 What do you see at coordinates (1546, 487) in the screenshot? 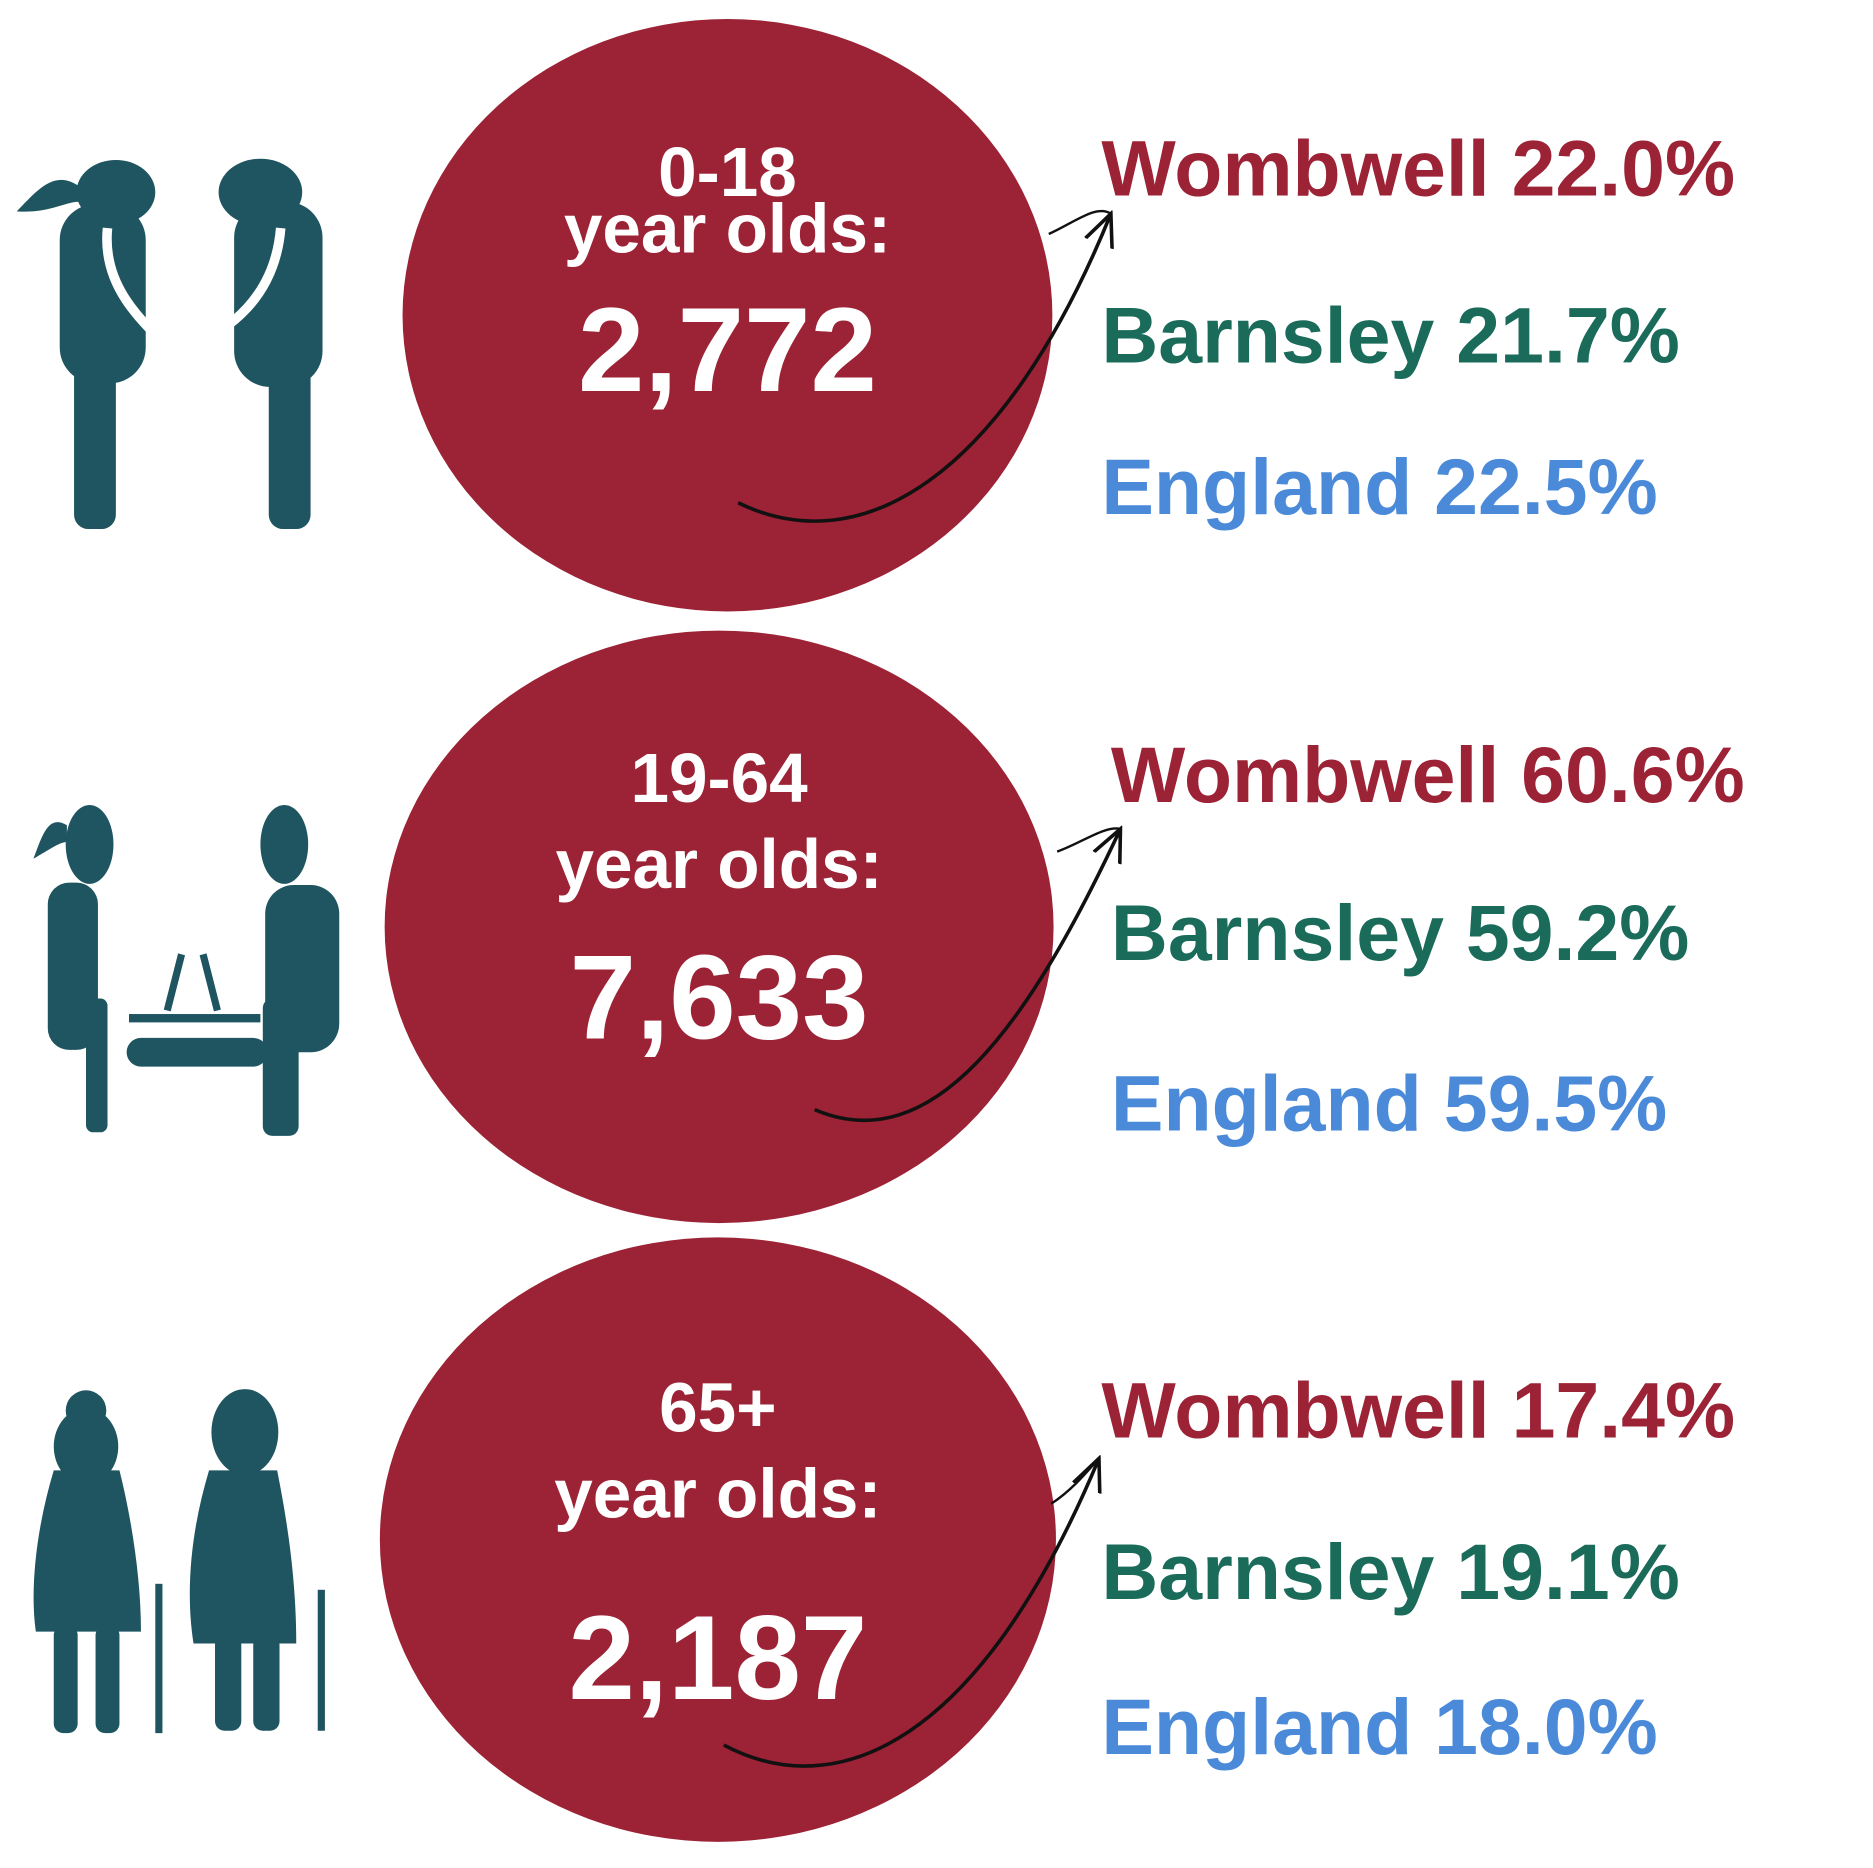
I see `stat-value: 22.5%` at bounding box center [1546, 487].